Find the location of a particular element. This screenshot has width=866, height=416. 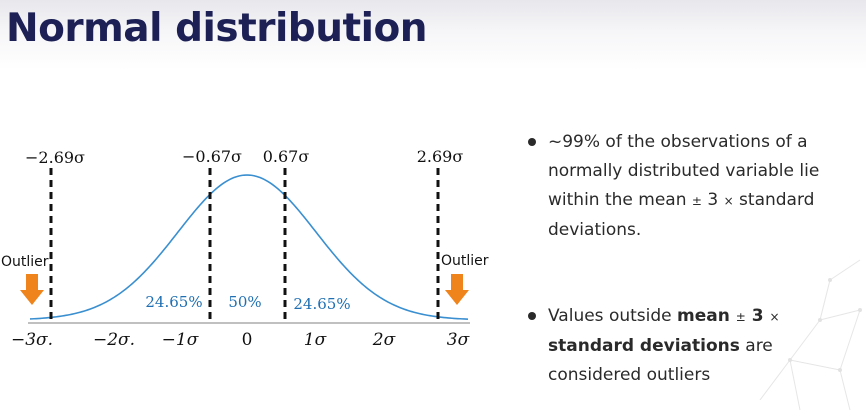

outlier-label-right: Outlier is located at coordinates (465, 261).